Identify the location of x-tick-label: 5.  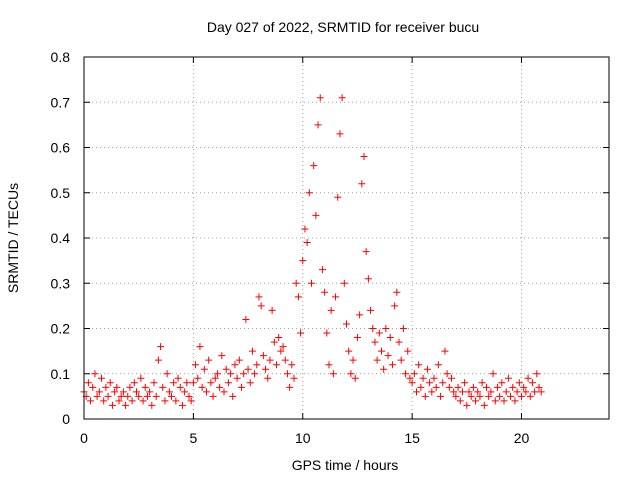
(193, 438).